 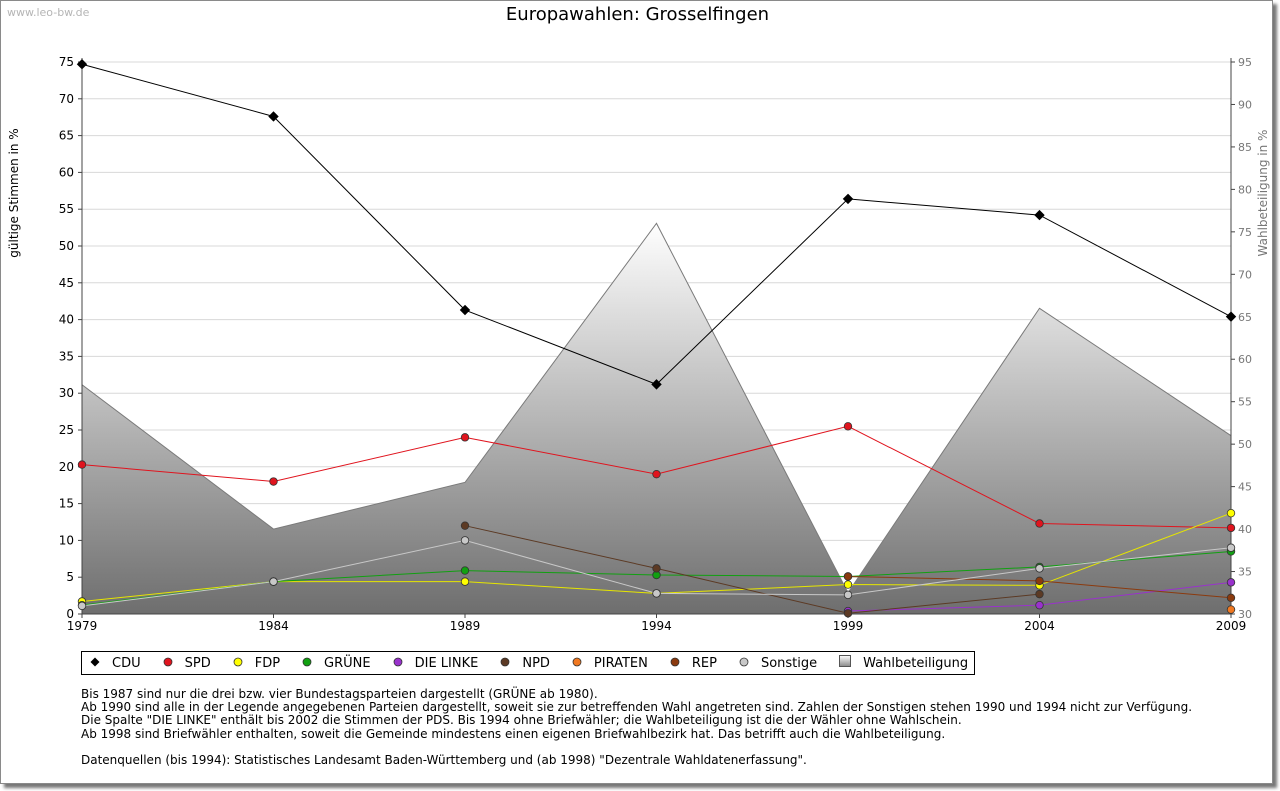 I want to click on y2-tick-label: 65, so click(x=1245, y=317).